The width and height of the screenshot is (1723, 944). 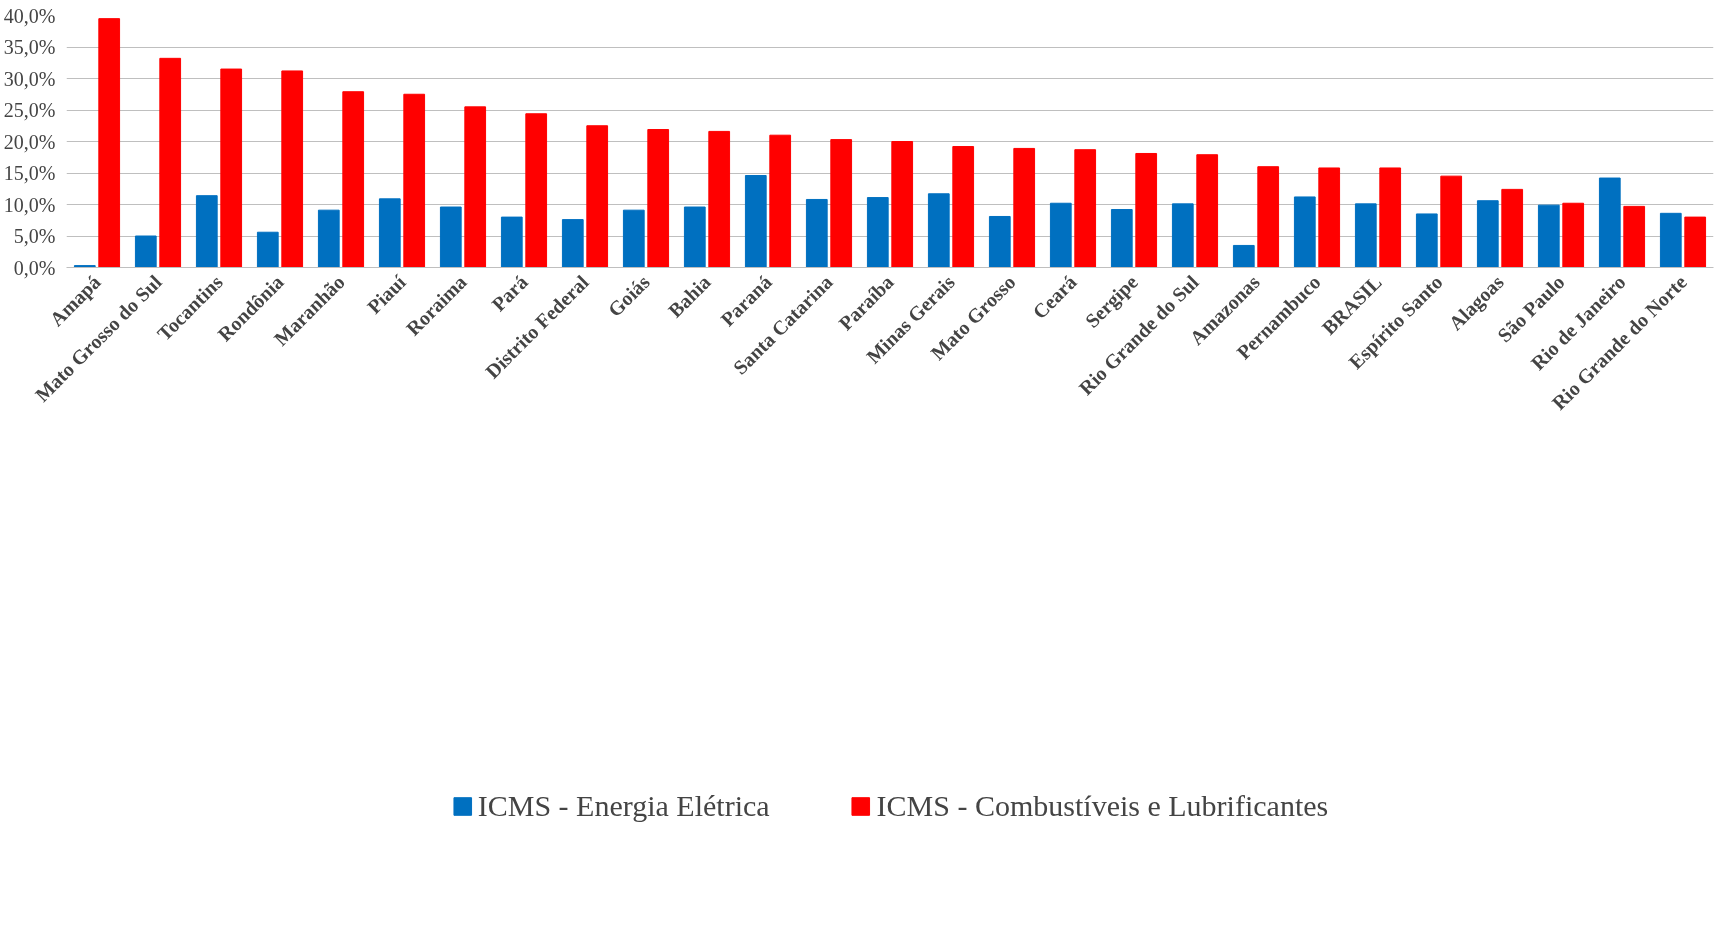 I want to click on y-tick-label: 10,0%, so click(x=29, y=204).